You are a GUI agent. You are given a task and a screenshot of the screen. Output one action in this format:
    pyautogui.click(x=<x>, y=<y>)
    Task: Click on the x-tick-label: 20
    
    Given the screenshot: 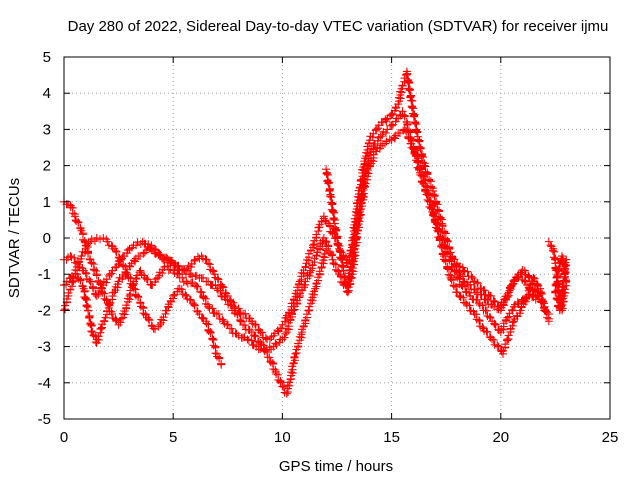 What is the action you would take?
    pyautogui.click(x=500, y=437)
    